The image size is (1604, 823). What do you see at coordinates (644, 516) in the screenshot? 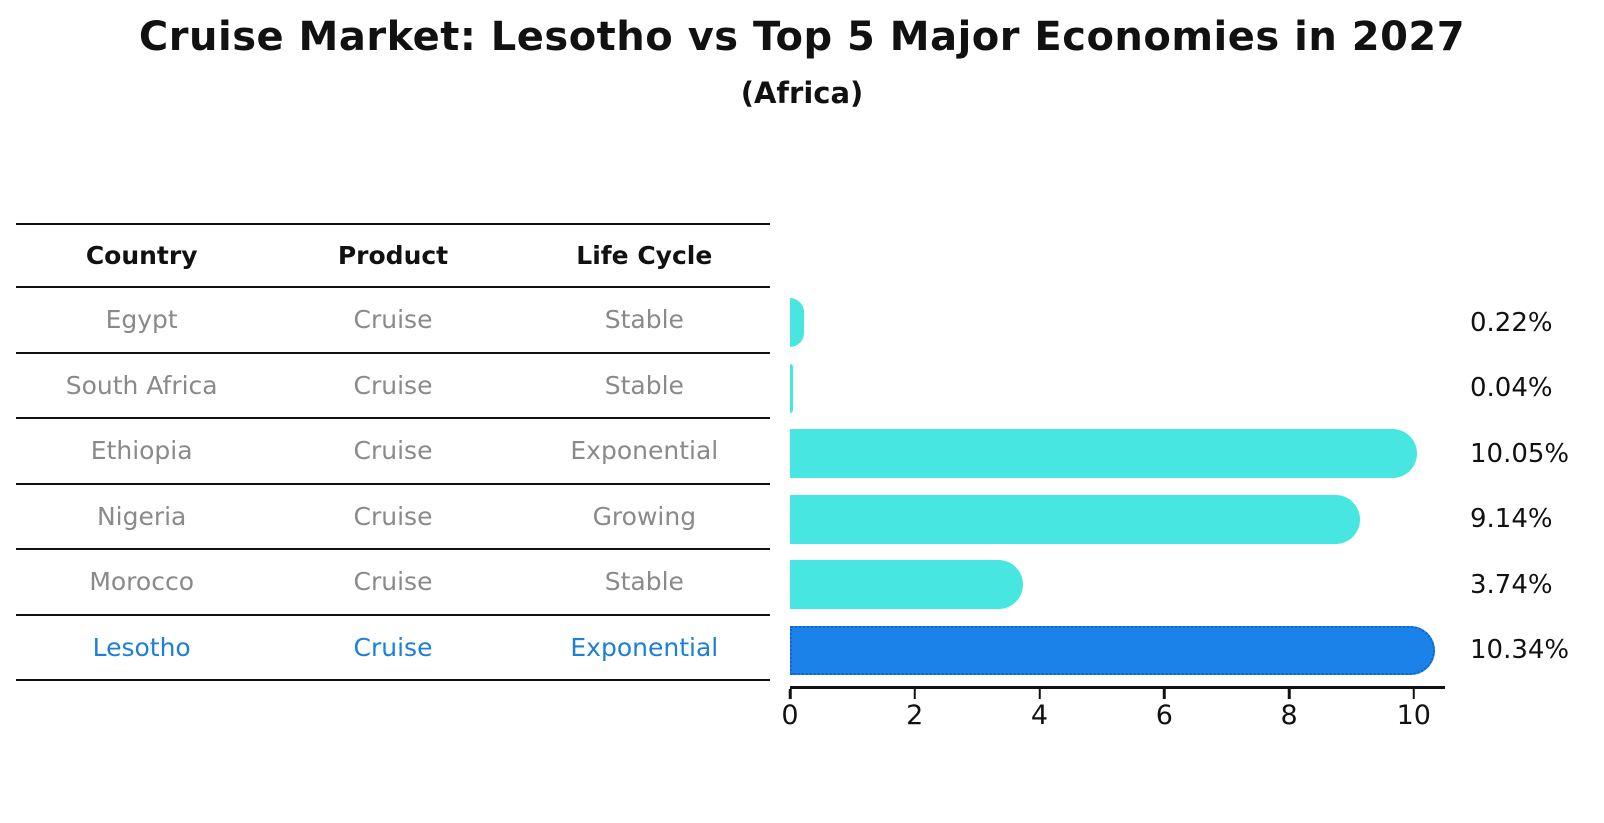
I see `cell-lifecycle: Growing` at bounding box center [644, 516].